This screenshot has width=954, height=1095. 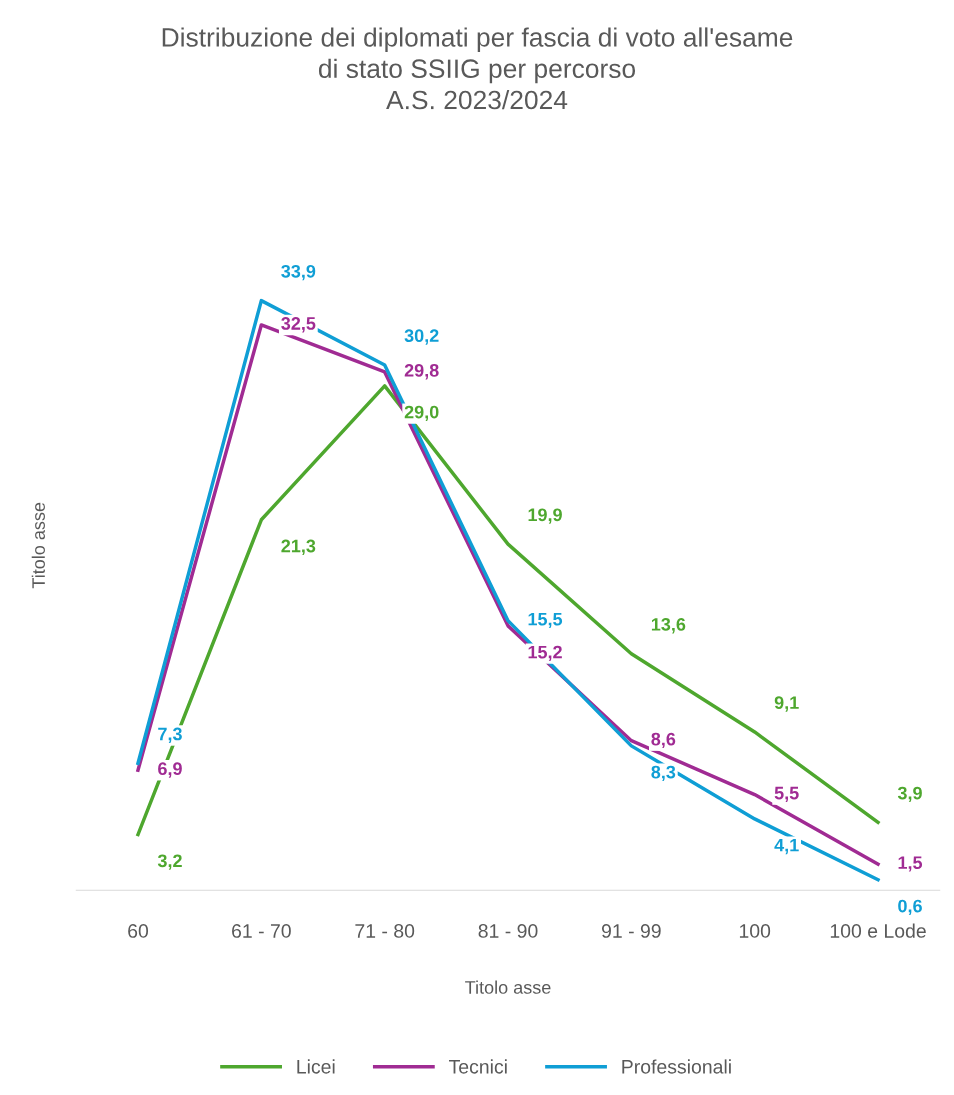 I want to click on y-axis-title: Titolo asse, so click(x=38, y=545).